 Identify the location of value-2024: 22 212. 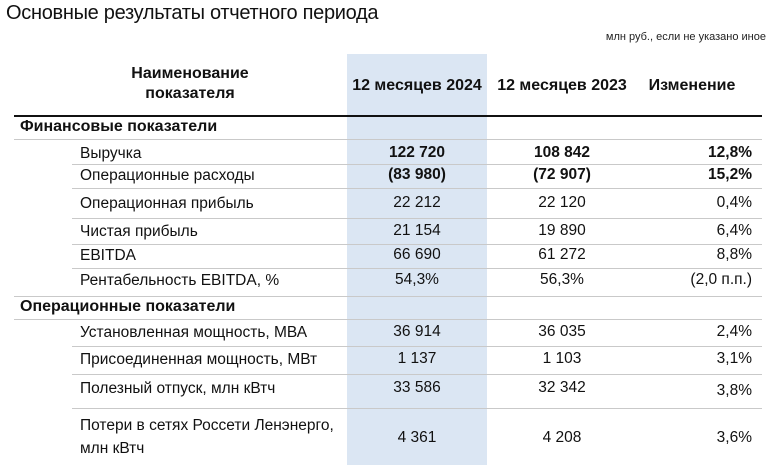
(417, 202).